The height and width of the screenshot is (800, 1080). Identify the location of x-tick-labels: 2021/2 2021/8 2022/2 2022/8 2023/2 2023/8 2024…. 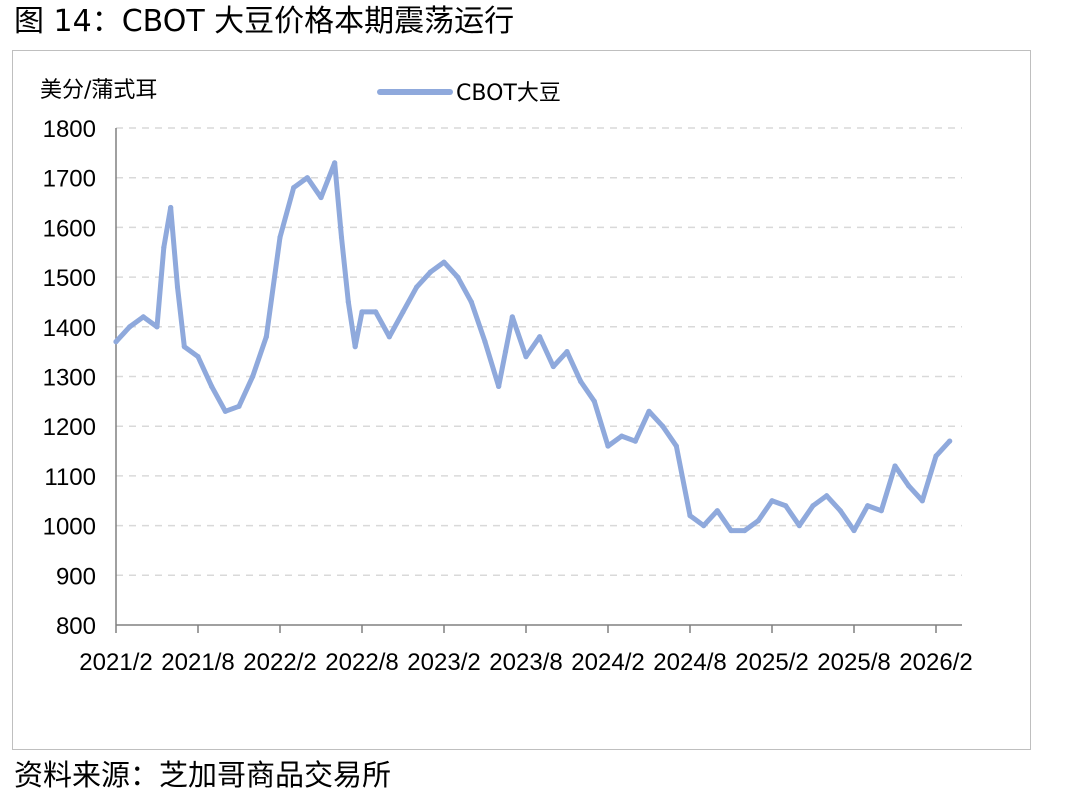
(525, 662).